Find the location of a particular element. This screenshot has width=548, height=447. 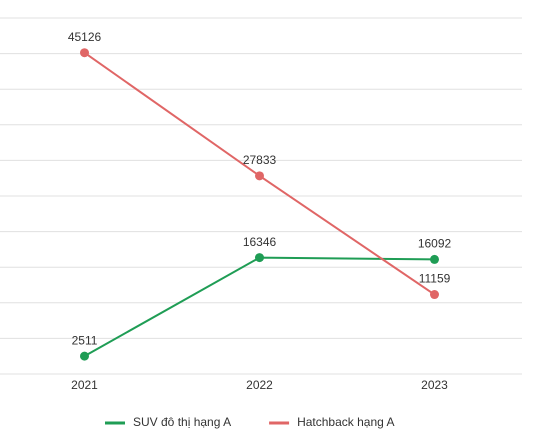

data-label: 27833 is located at coordinates (260, 160).